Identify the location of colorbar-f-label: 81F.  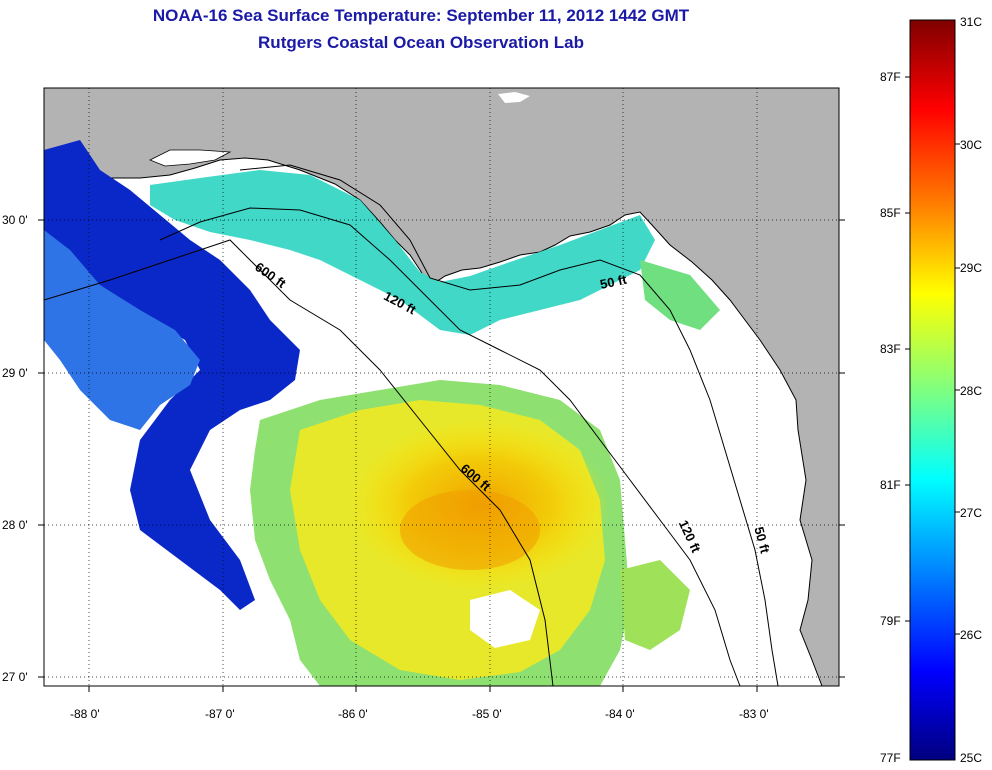
(890, 485).